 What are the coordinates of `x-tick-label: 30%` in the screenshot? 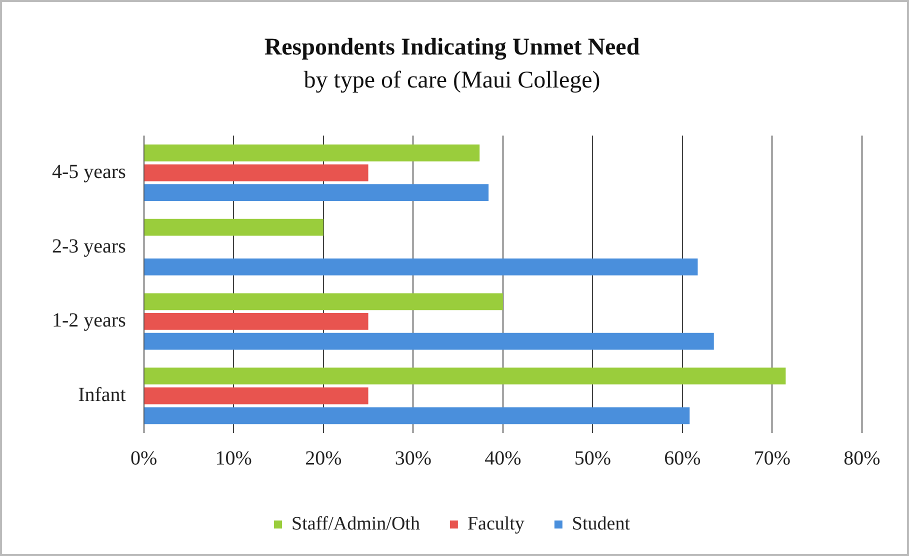 It's located at (413, 458).